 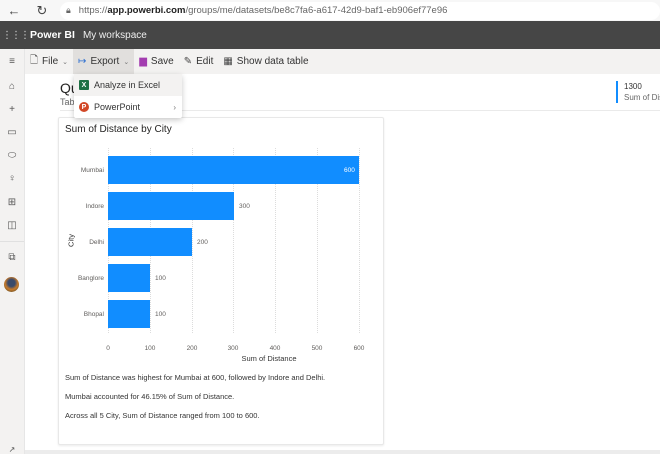 I want to click on expand-icon: ↗, so click(x=12, y=449).